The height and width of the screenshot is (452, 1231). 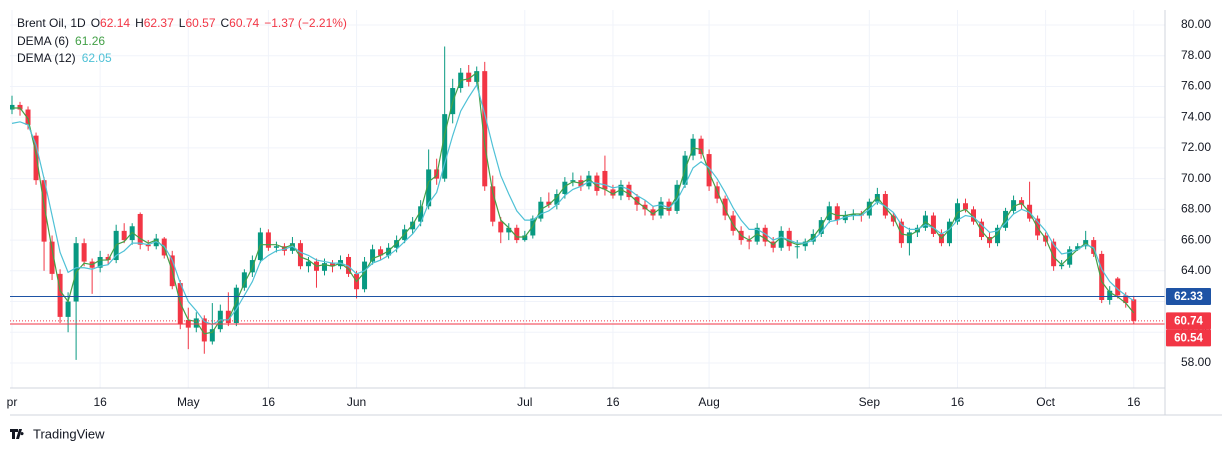 What do you see at coordinates (200, 23) in the screenshot?
I see `ohlc-value: 60.57` at bounding box center [200, 23].